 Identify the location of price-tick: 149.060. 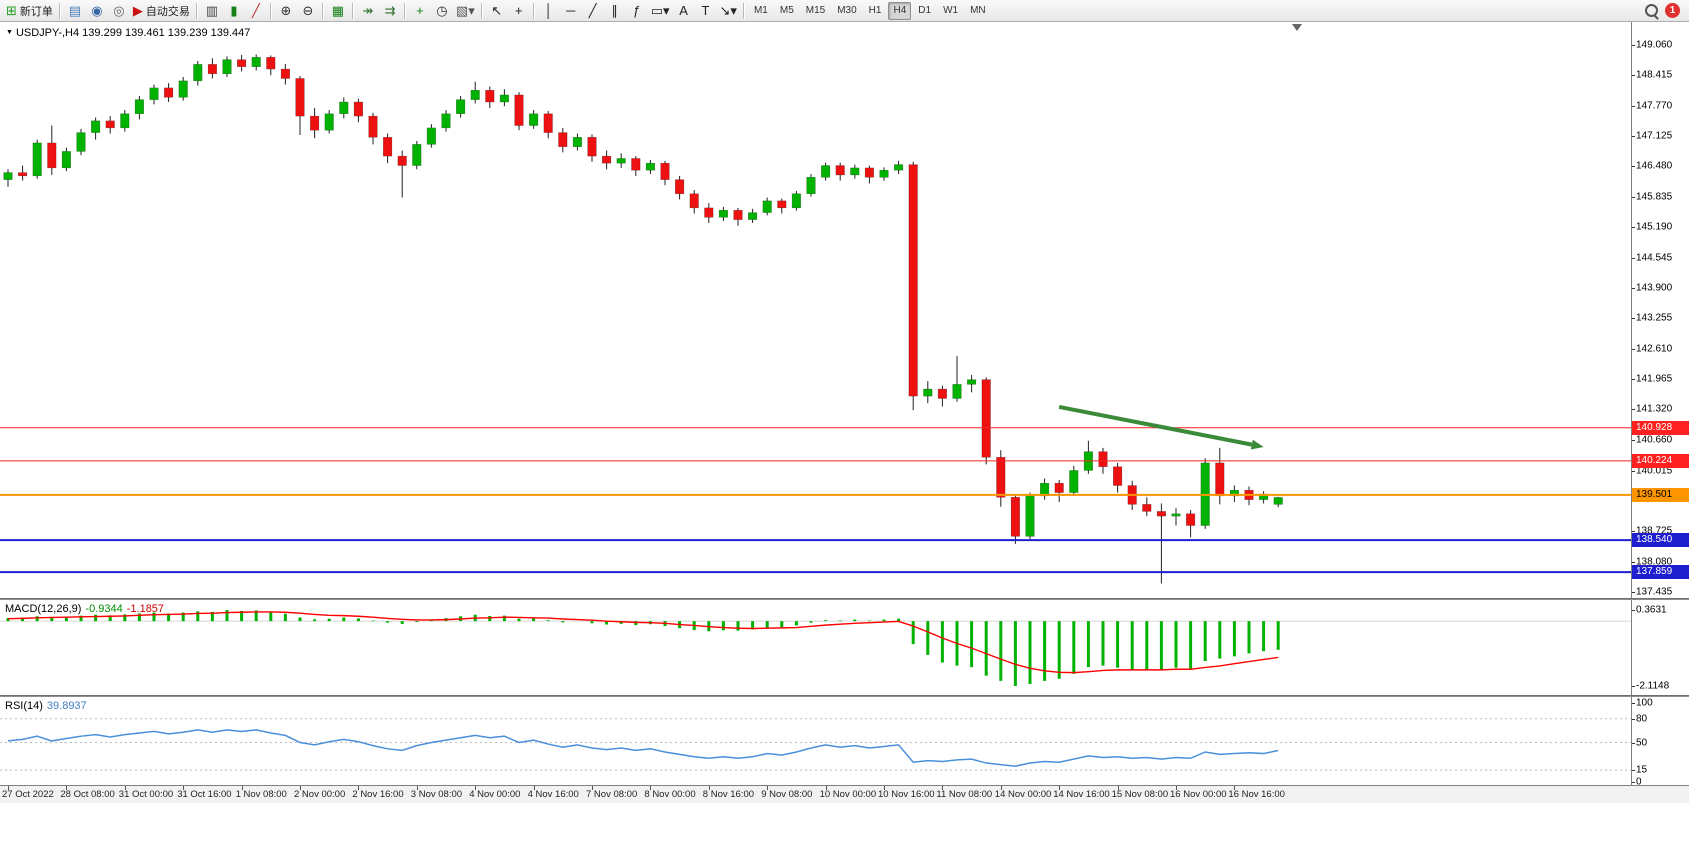
(1654, 45).